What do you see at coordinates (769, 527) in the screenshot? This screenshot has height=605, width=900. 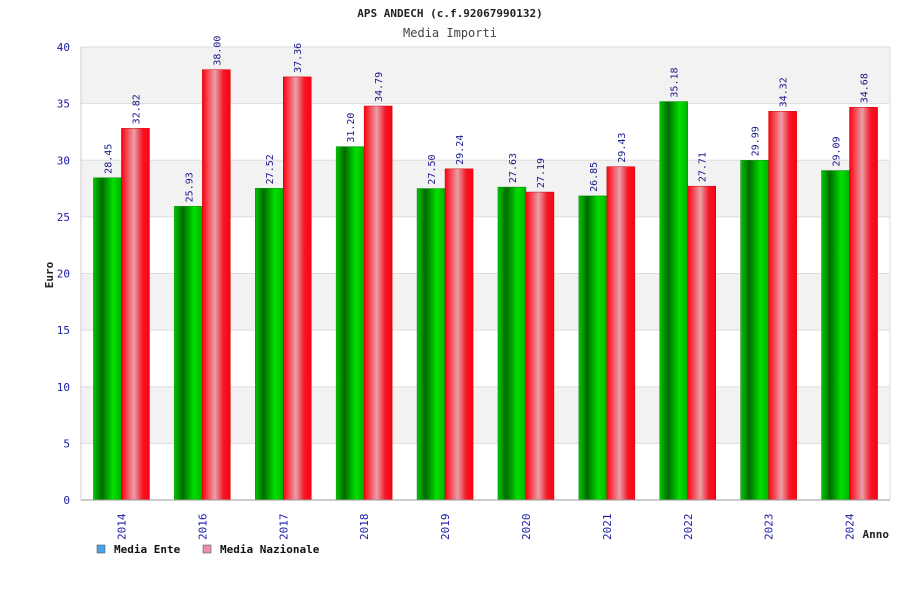 I see `x-tick-label: 2023` at bounding box center [769, 527].